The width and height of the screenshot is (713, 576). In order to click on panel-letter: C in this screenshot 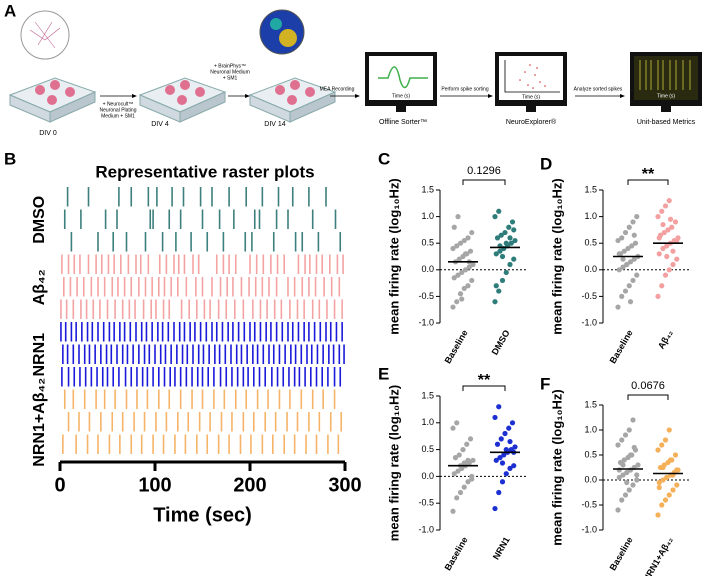, I will do `click(384, 158)`.